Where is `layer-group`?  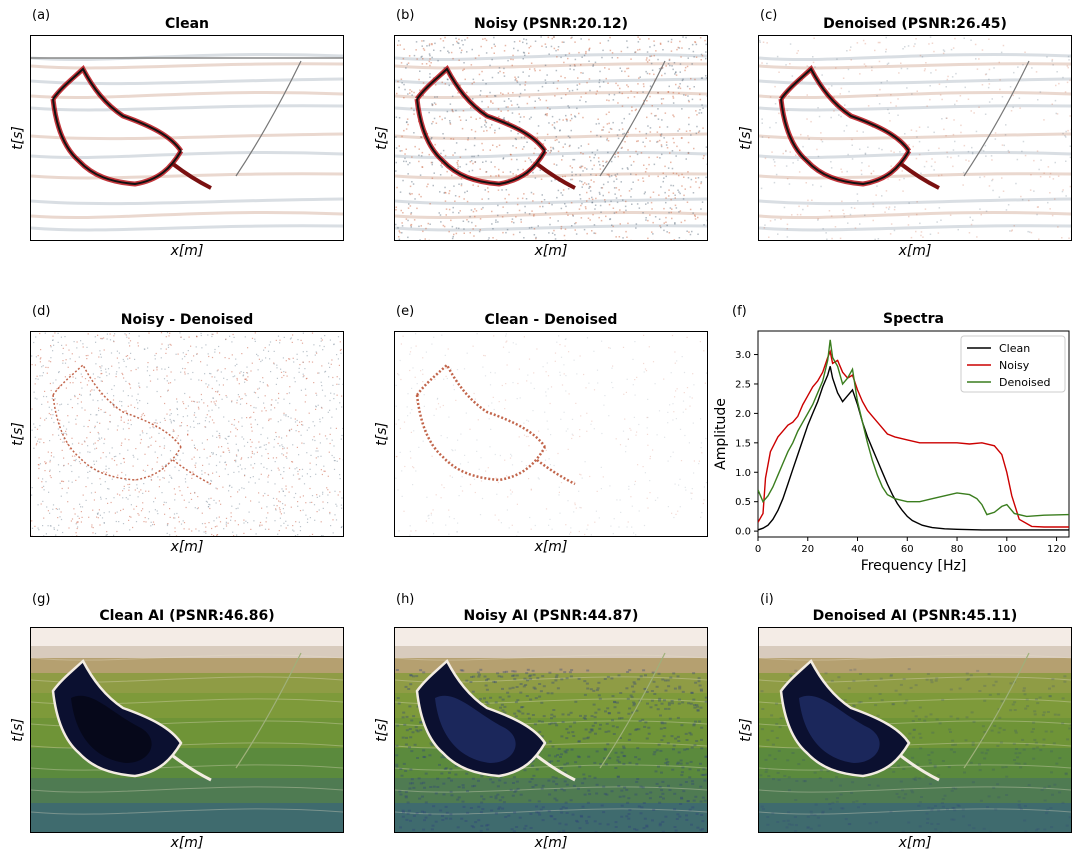 layer-group is located at coordinates (187, 434).